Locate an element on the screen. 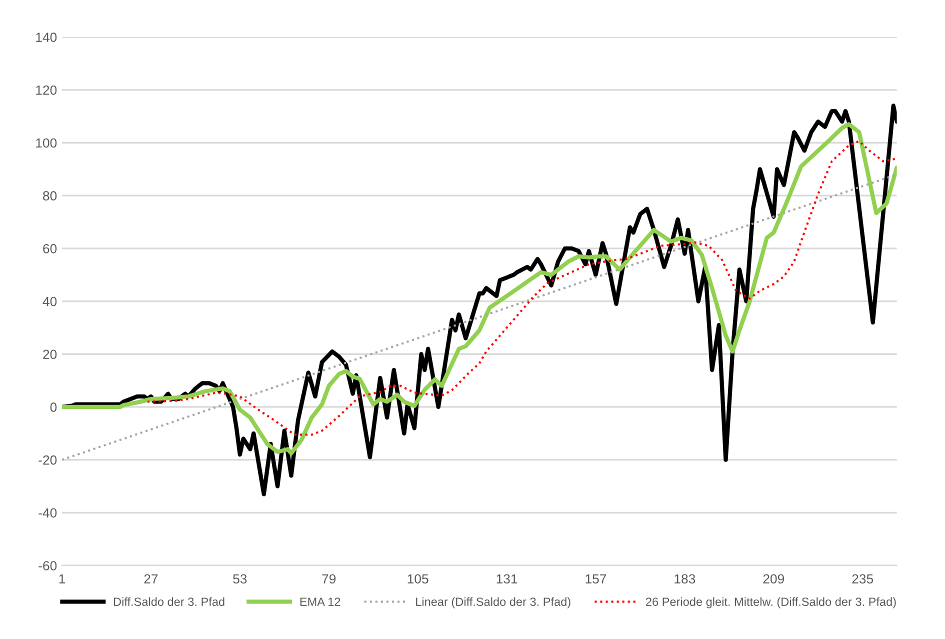  x-tick-label: 157 is located at coordinates (596, 579).